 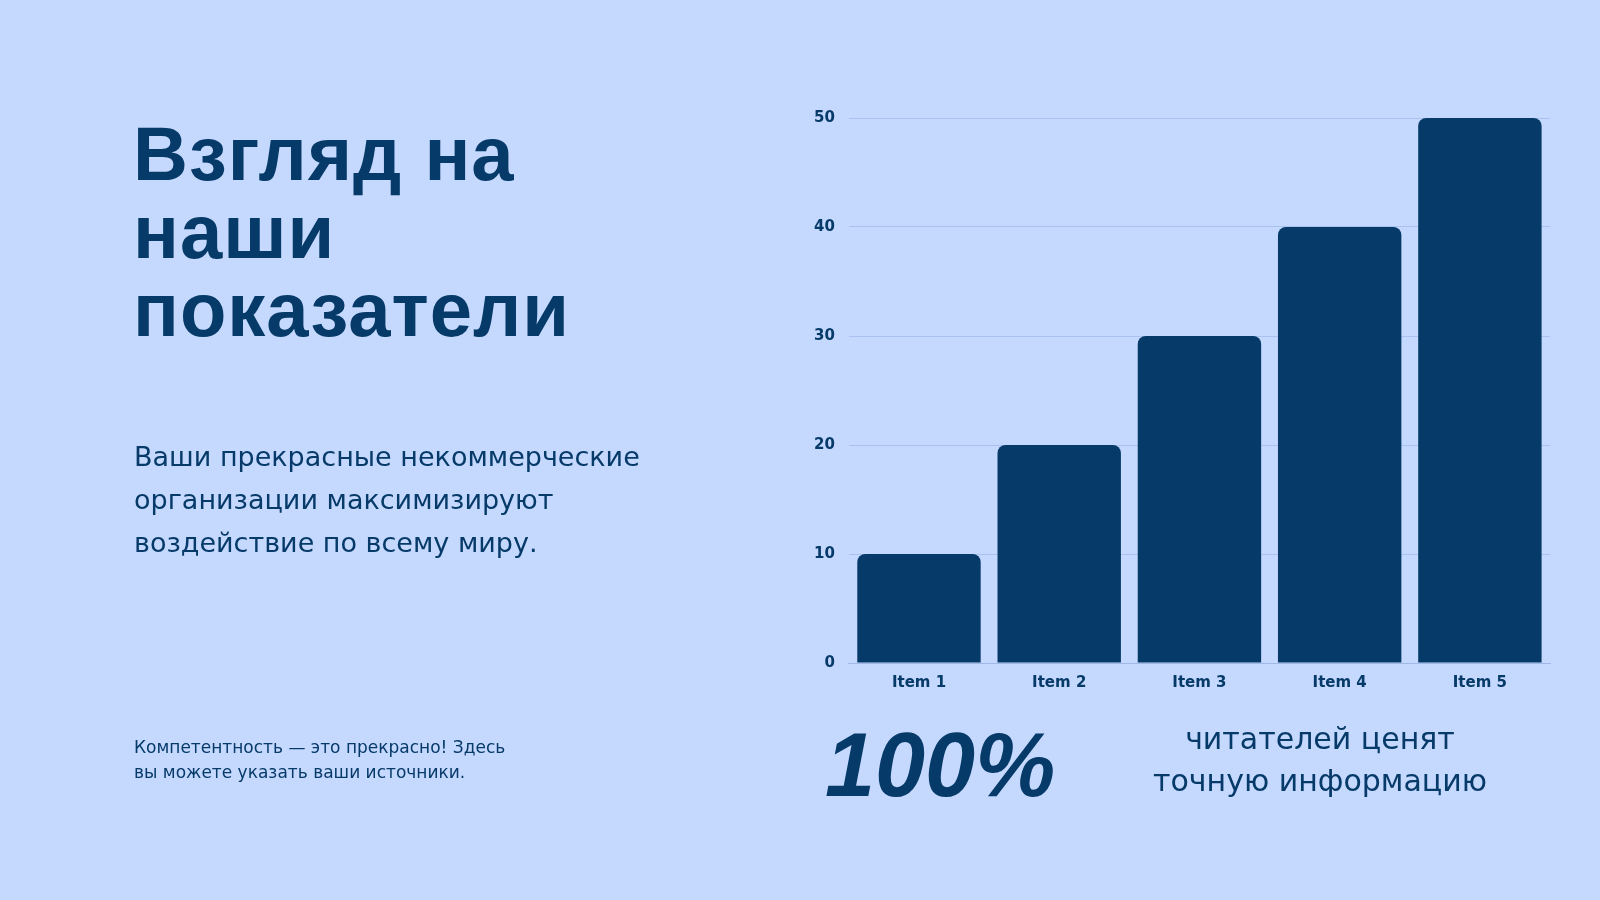 What do you see at coordinates (824, 552) in the screenshot?
I see `y-tick-label: 10` at bounding box center [824, 552].